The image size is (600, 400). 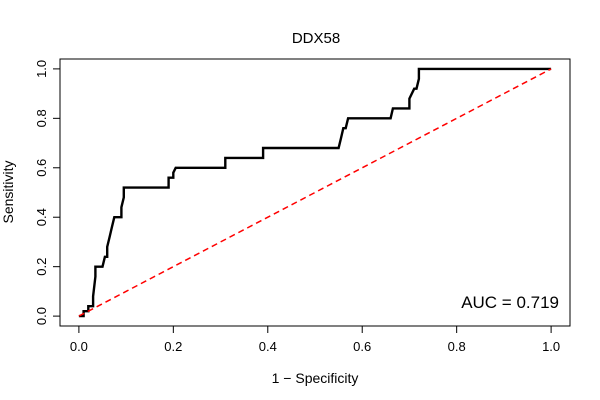 I want to click on y-tick-label: 0.0, so click(x=41, y=316).